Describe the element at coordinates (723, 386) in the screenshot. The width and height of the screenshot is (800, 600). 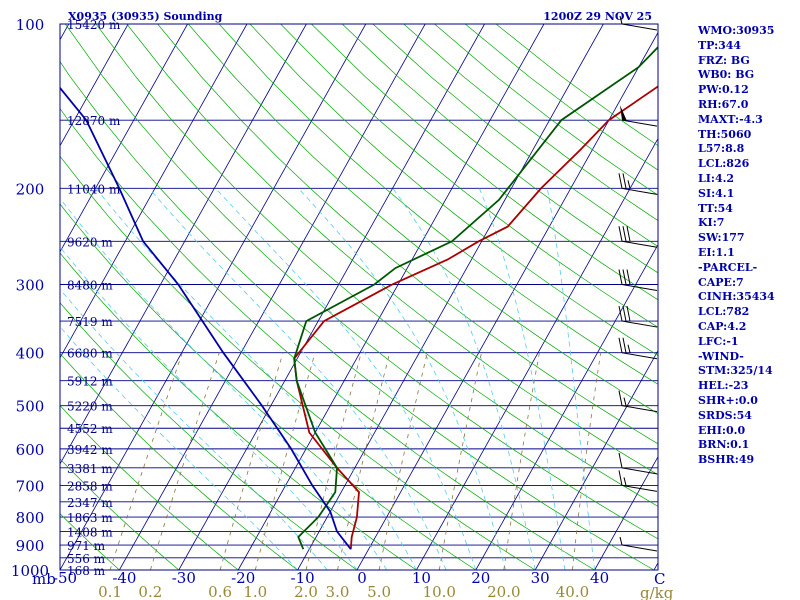
I see `index-line: HEL:-23` at that location.